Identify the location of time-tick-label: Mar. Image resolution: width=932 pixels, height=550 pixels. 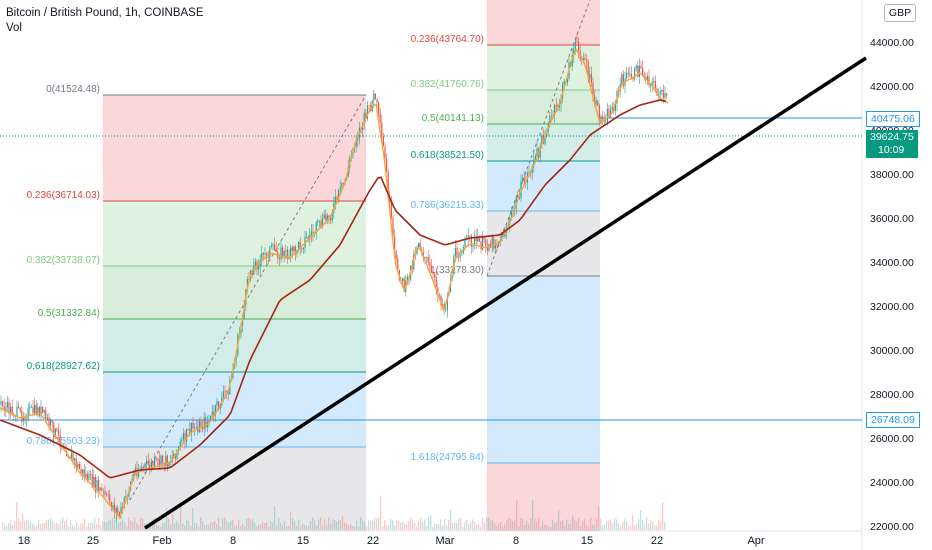
(445, 541).